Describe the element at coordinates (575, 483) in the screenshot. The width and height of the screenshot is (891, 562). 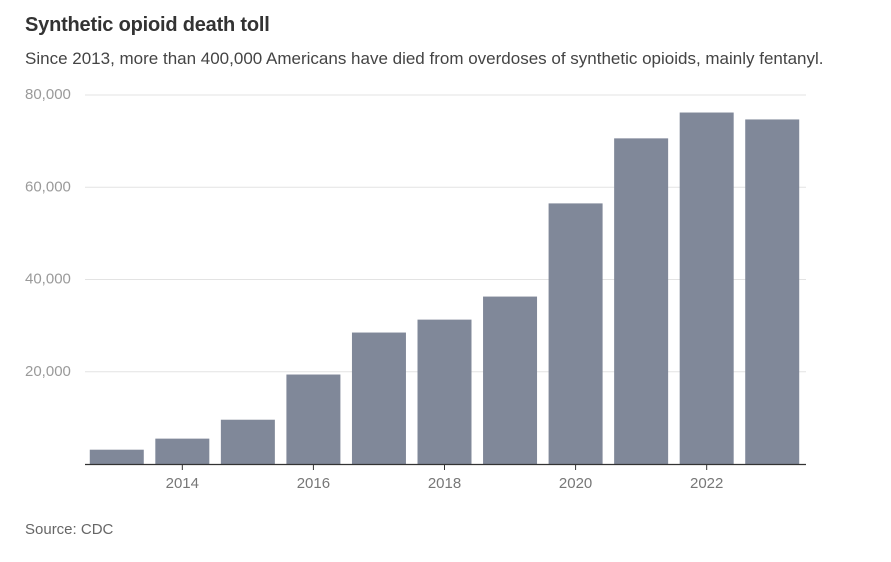
I see `x-tick-label: 2020` at that location.